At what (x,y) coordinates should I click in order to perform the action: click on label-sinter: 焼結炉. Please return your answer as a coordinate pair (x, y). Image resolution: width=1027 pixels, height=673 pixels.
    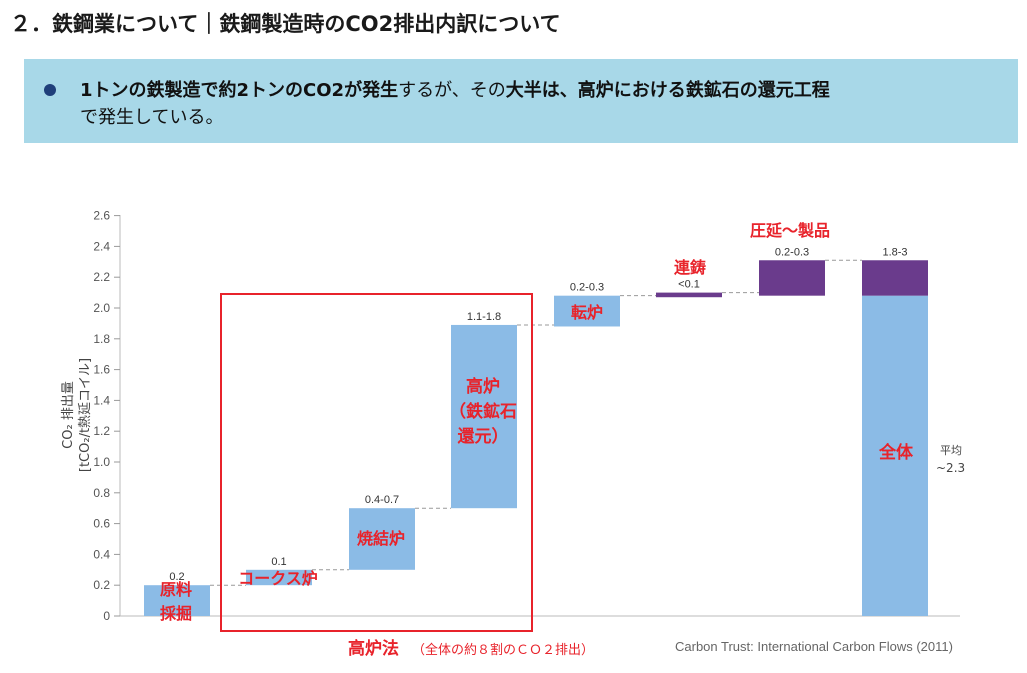
    Looking at the image, I should click on (381, 538).